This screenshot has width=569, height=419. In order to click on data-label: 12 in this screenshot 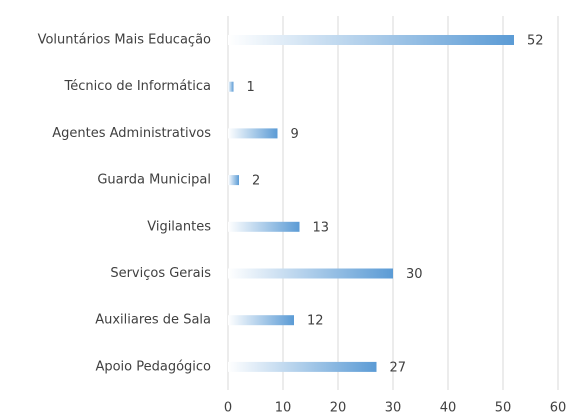, I will do `click(315, 321)`.